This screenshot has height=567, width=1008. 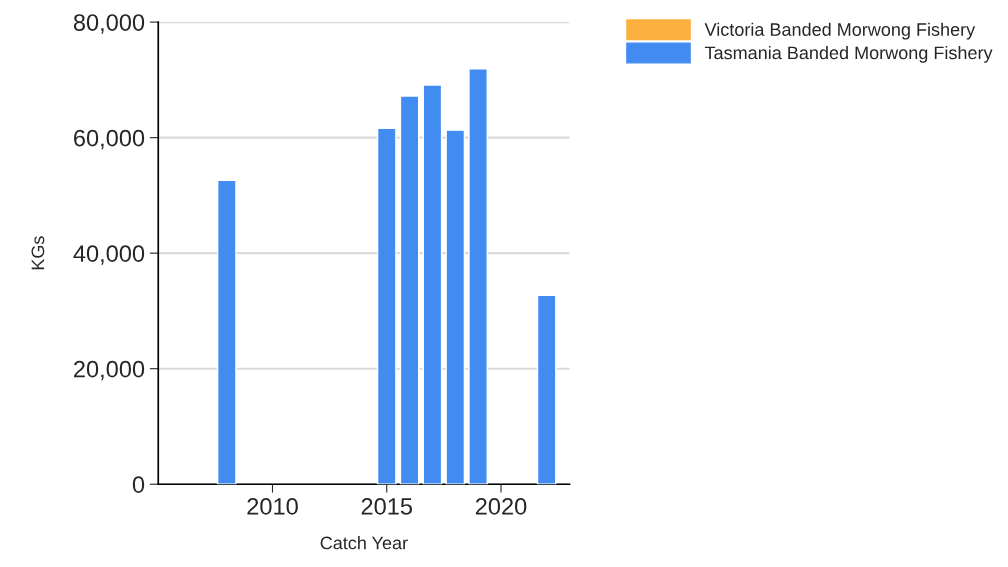 What do you see at coordinates (840, 31) in the screenshot?
I see `legend-label: Victoria Banded Morwong Fishery` at bounding box center [840, 31].